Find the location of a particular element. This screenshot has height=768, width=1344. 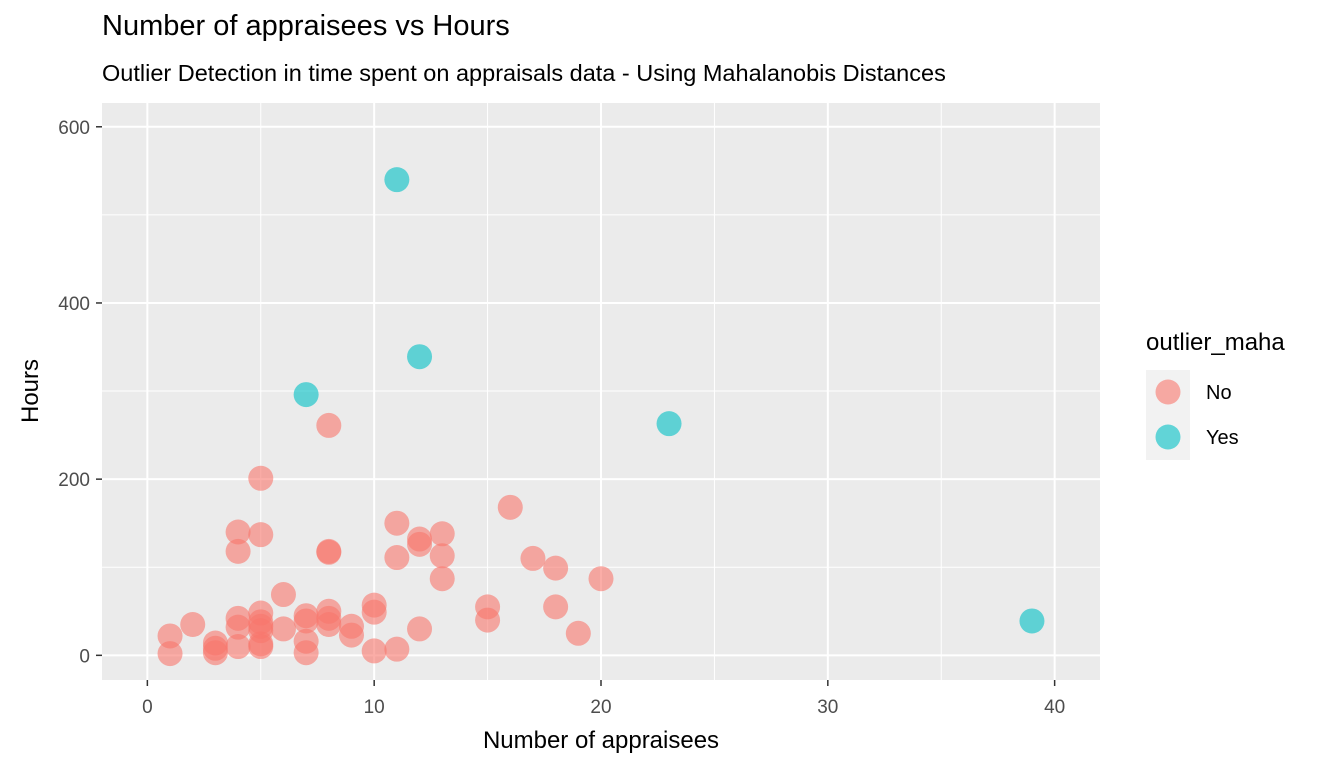

y-tick-label: 400 is located at coordinates (74, 304).